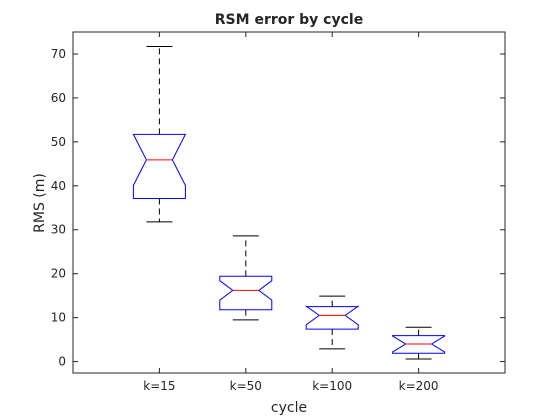 The width and height of the screenshot is (560, 420). I want to click on y-tick-label: 30, so click(58, 230).